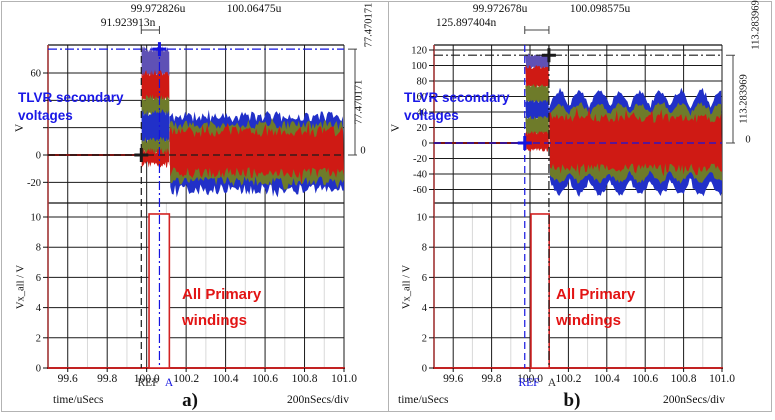 The width and height of the screenshot is (775, 420). What do you see at coordinates (158, 9) in the screenshot?
I see `cursor-t1-readout: 99.972826u` at bounding box center [158, 9].